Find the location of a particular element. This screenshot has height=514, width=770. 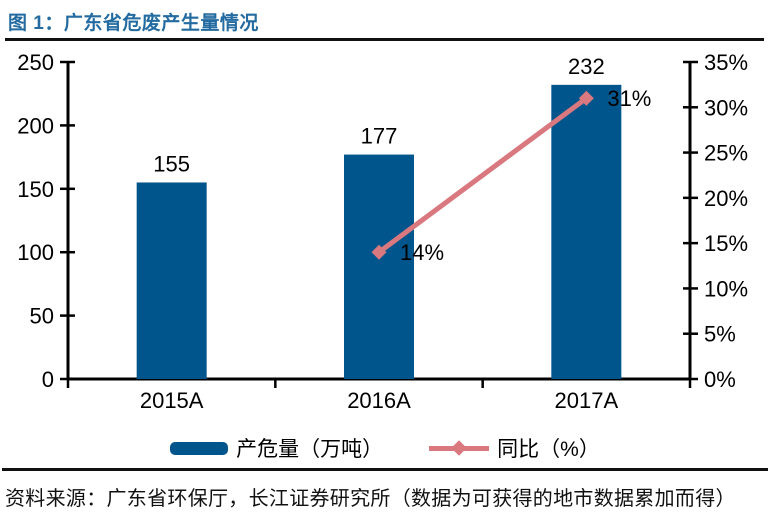

bar-2015A is located at coordinates (171, 280).